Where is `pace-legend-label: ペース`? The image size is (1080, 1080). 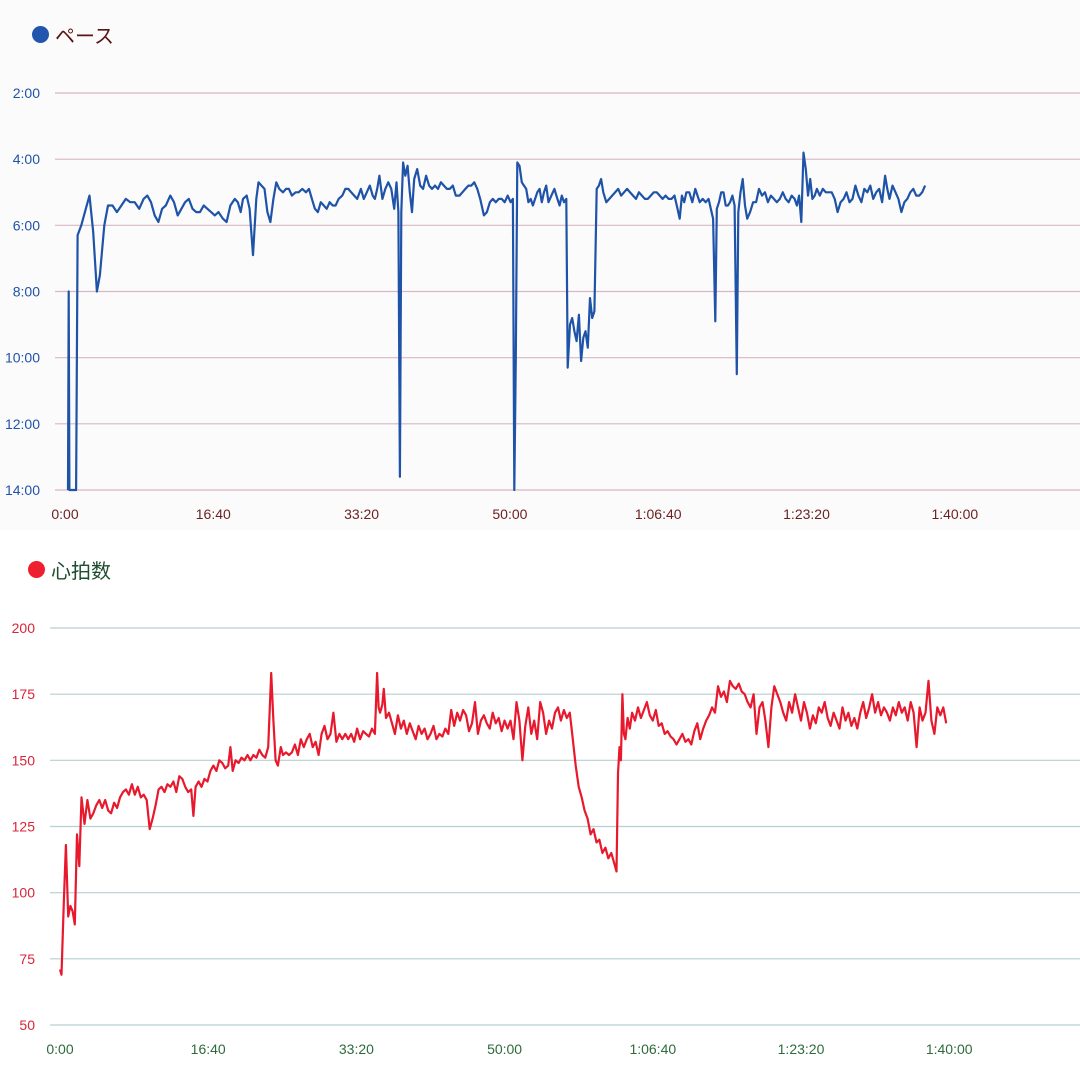 pace-legend-label: ペース is located at coordinates (84, 36).